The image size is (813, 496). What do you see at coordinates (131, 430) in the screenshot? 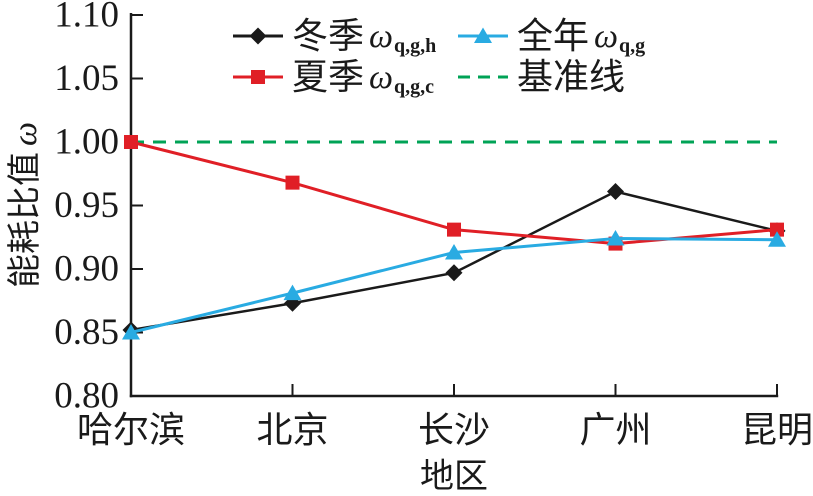
I see `x-tick-label: 哈尔滨` at bounding box center [131, 430].